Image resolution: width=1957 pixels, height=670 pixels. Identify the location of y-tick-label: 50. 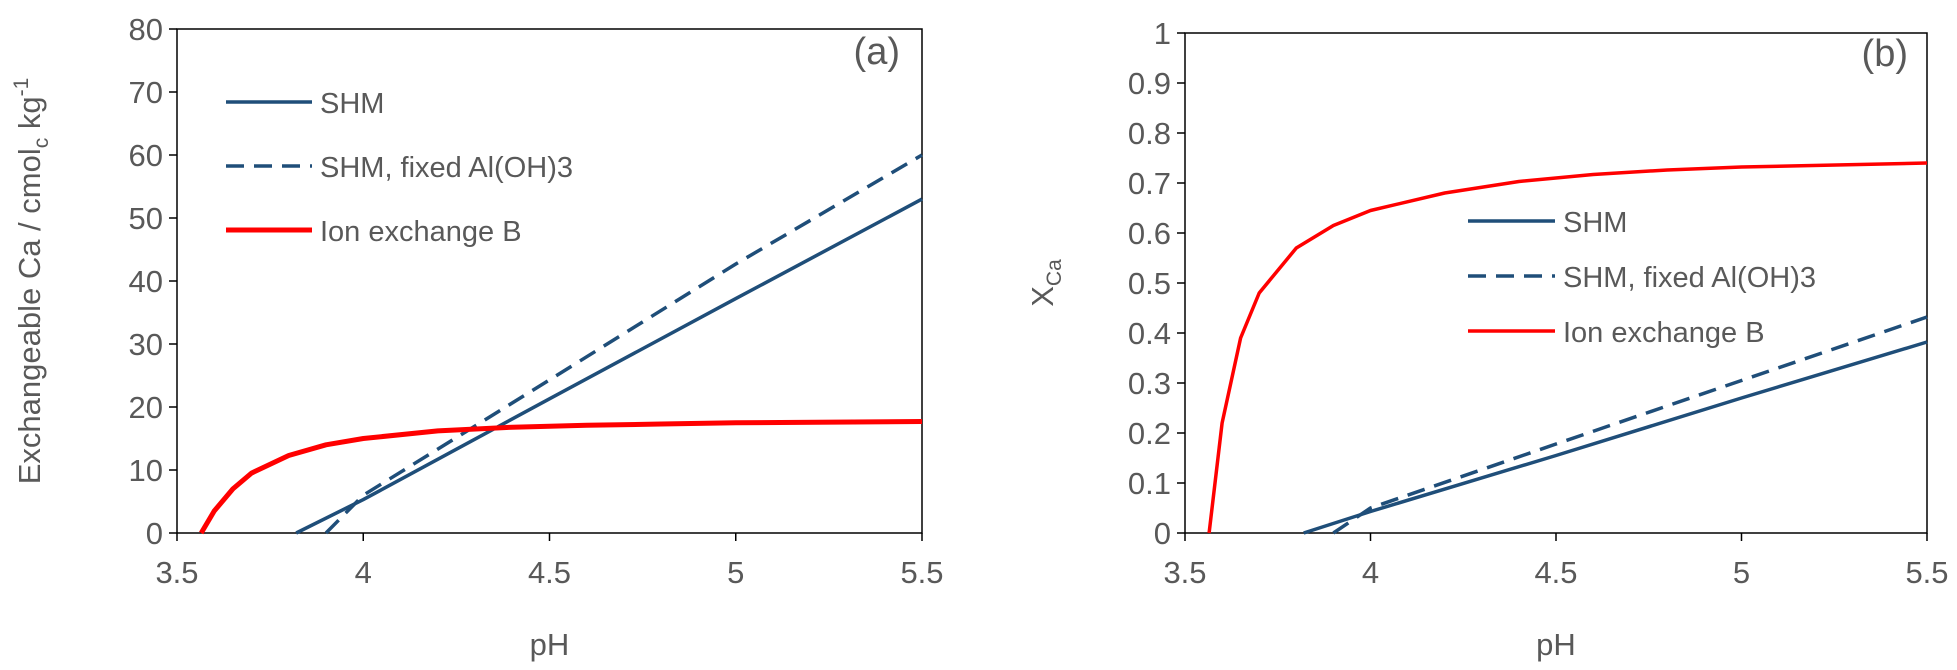
(146, 218).